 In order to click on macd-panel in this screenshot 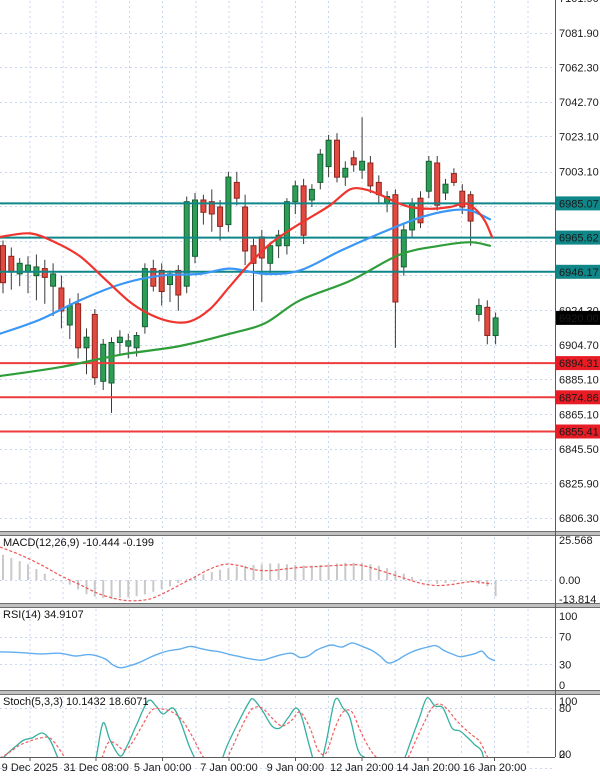, I will do `click(248, 574)`.